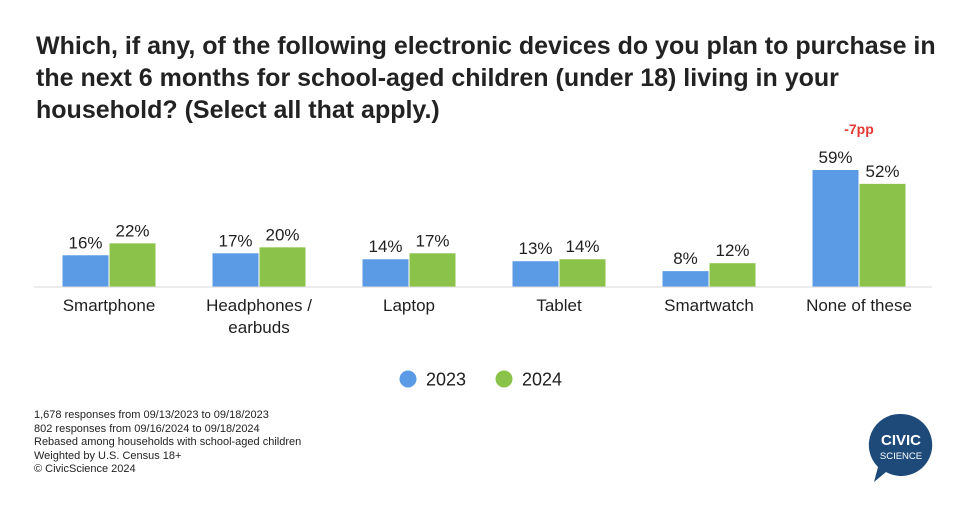 This screenshot has height=518, width=966. I want to click on legend-label: 2023, so click(446, 380).